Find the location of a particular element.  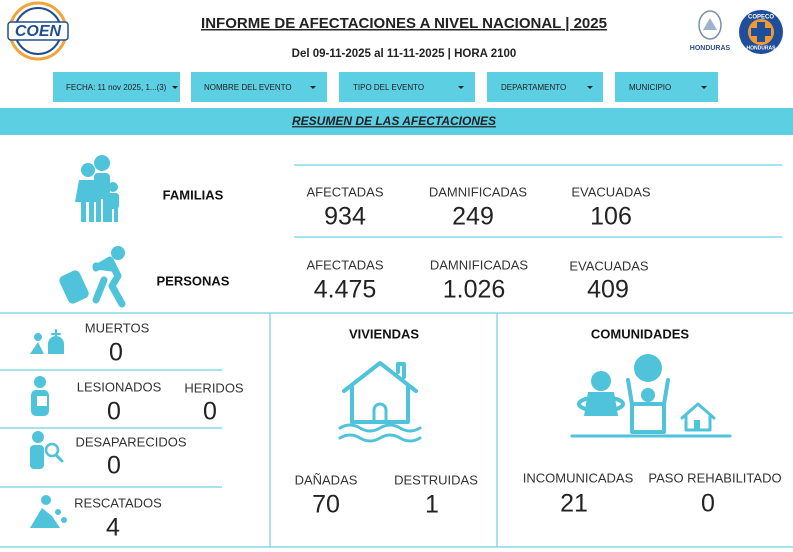

stat-value: 1.026 is located at coordinates (474, 290).